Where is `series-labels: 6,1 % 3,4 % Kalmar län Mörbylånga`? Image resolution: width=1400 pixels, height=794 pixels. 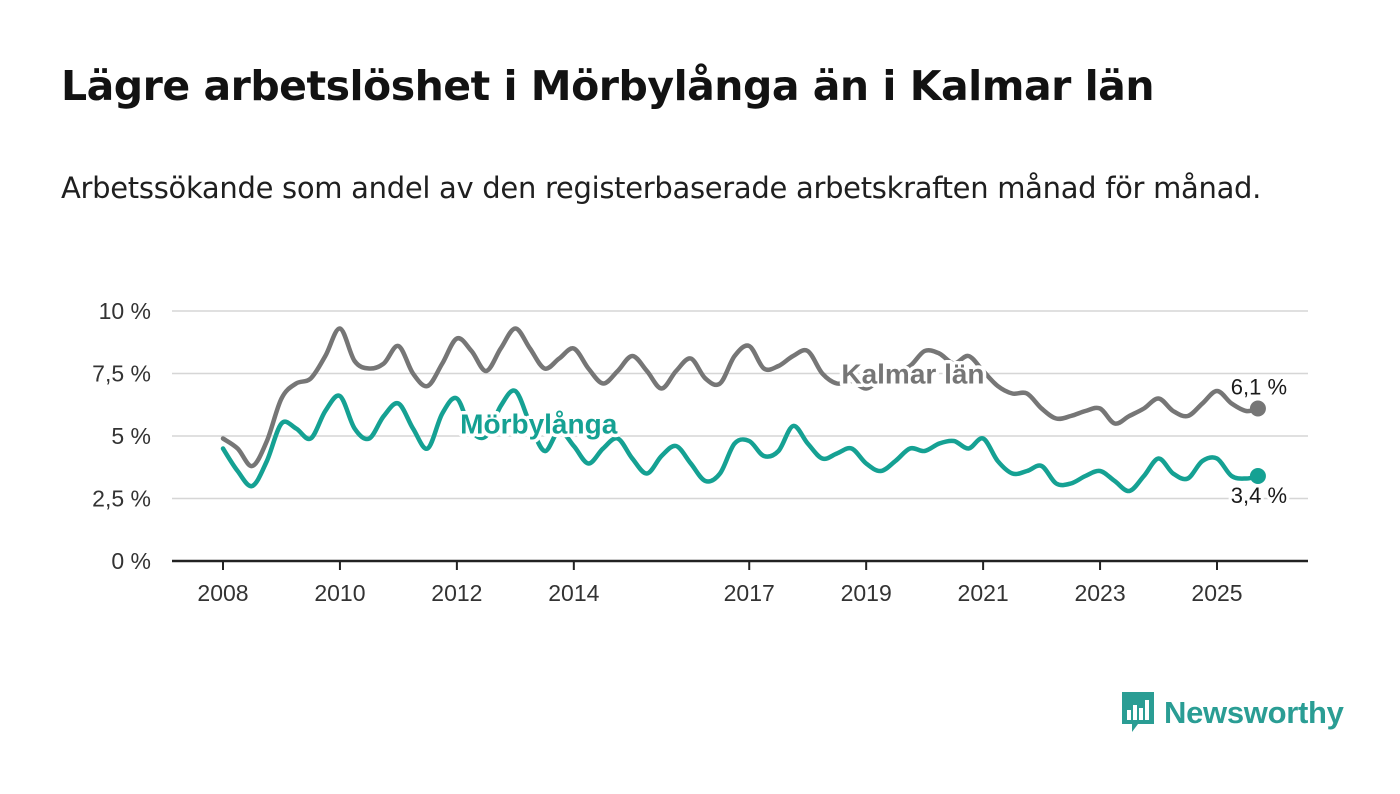
series-labels: 6,1 % 3,4 % Kalmar län Mörbylånga is located at coordinates (873, 433).